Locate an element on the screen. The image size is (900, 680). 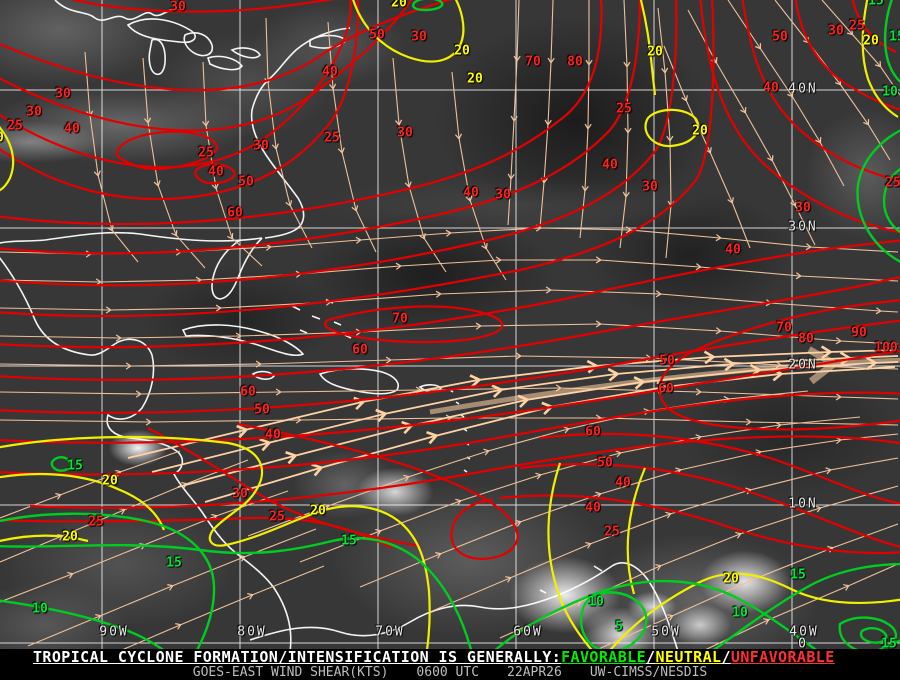
coast-james-bay is located at coordinates (116, 10).